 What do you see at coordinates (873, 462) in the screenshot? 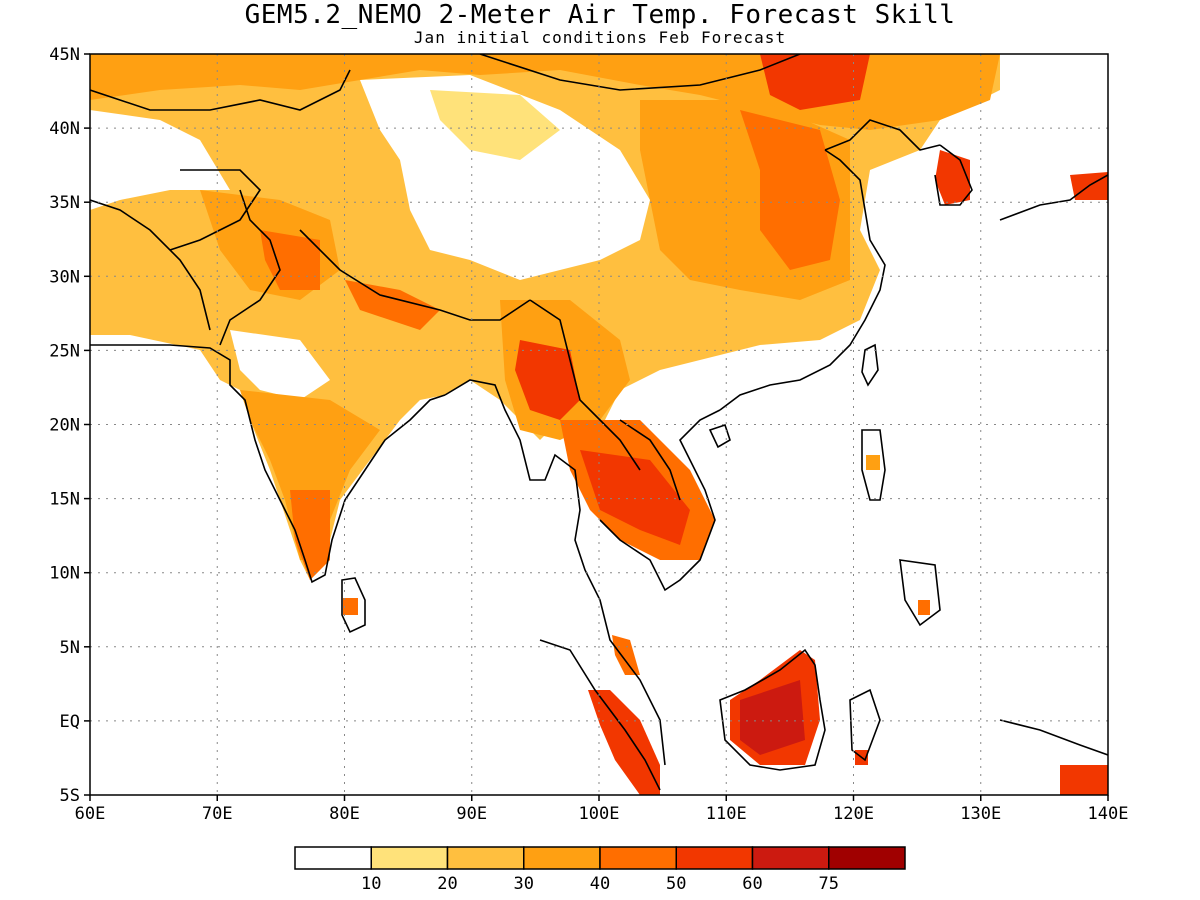
I see `skill-region-philippines` at bounding box center [873, 462].